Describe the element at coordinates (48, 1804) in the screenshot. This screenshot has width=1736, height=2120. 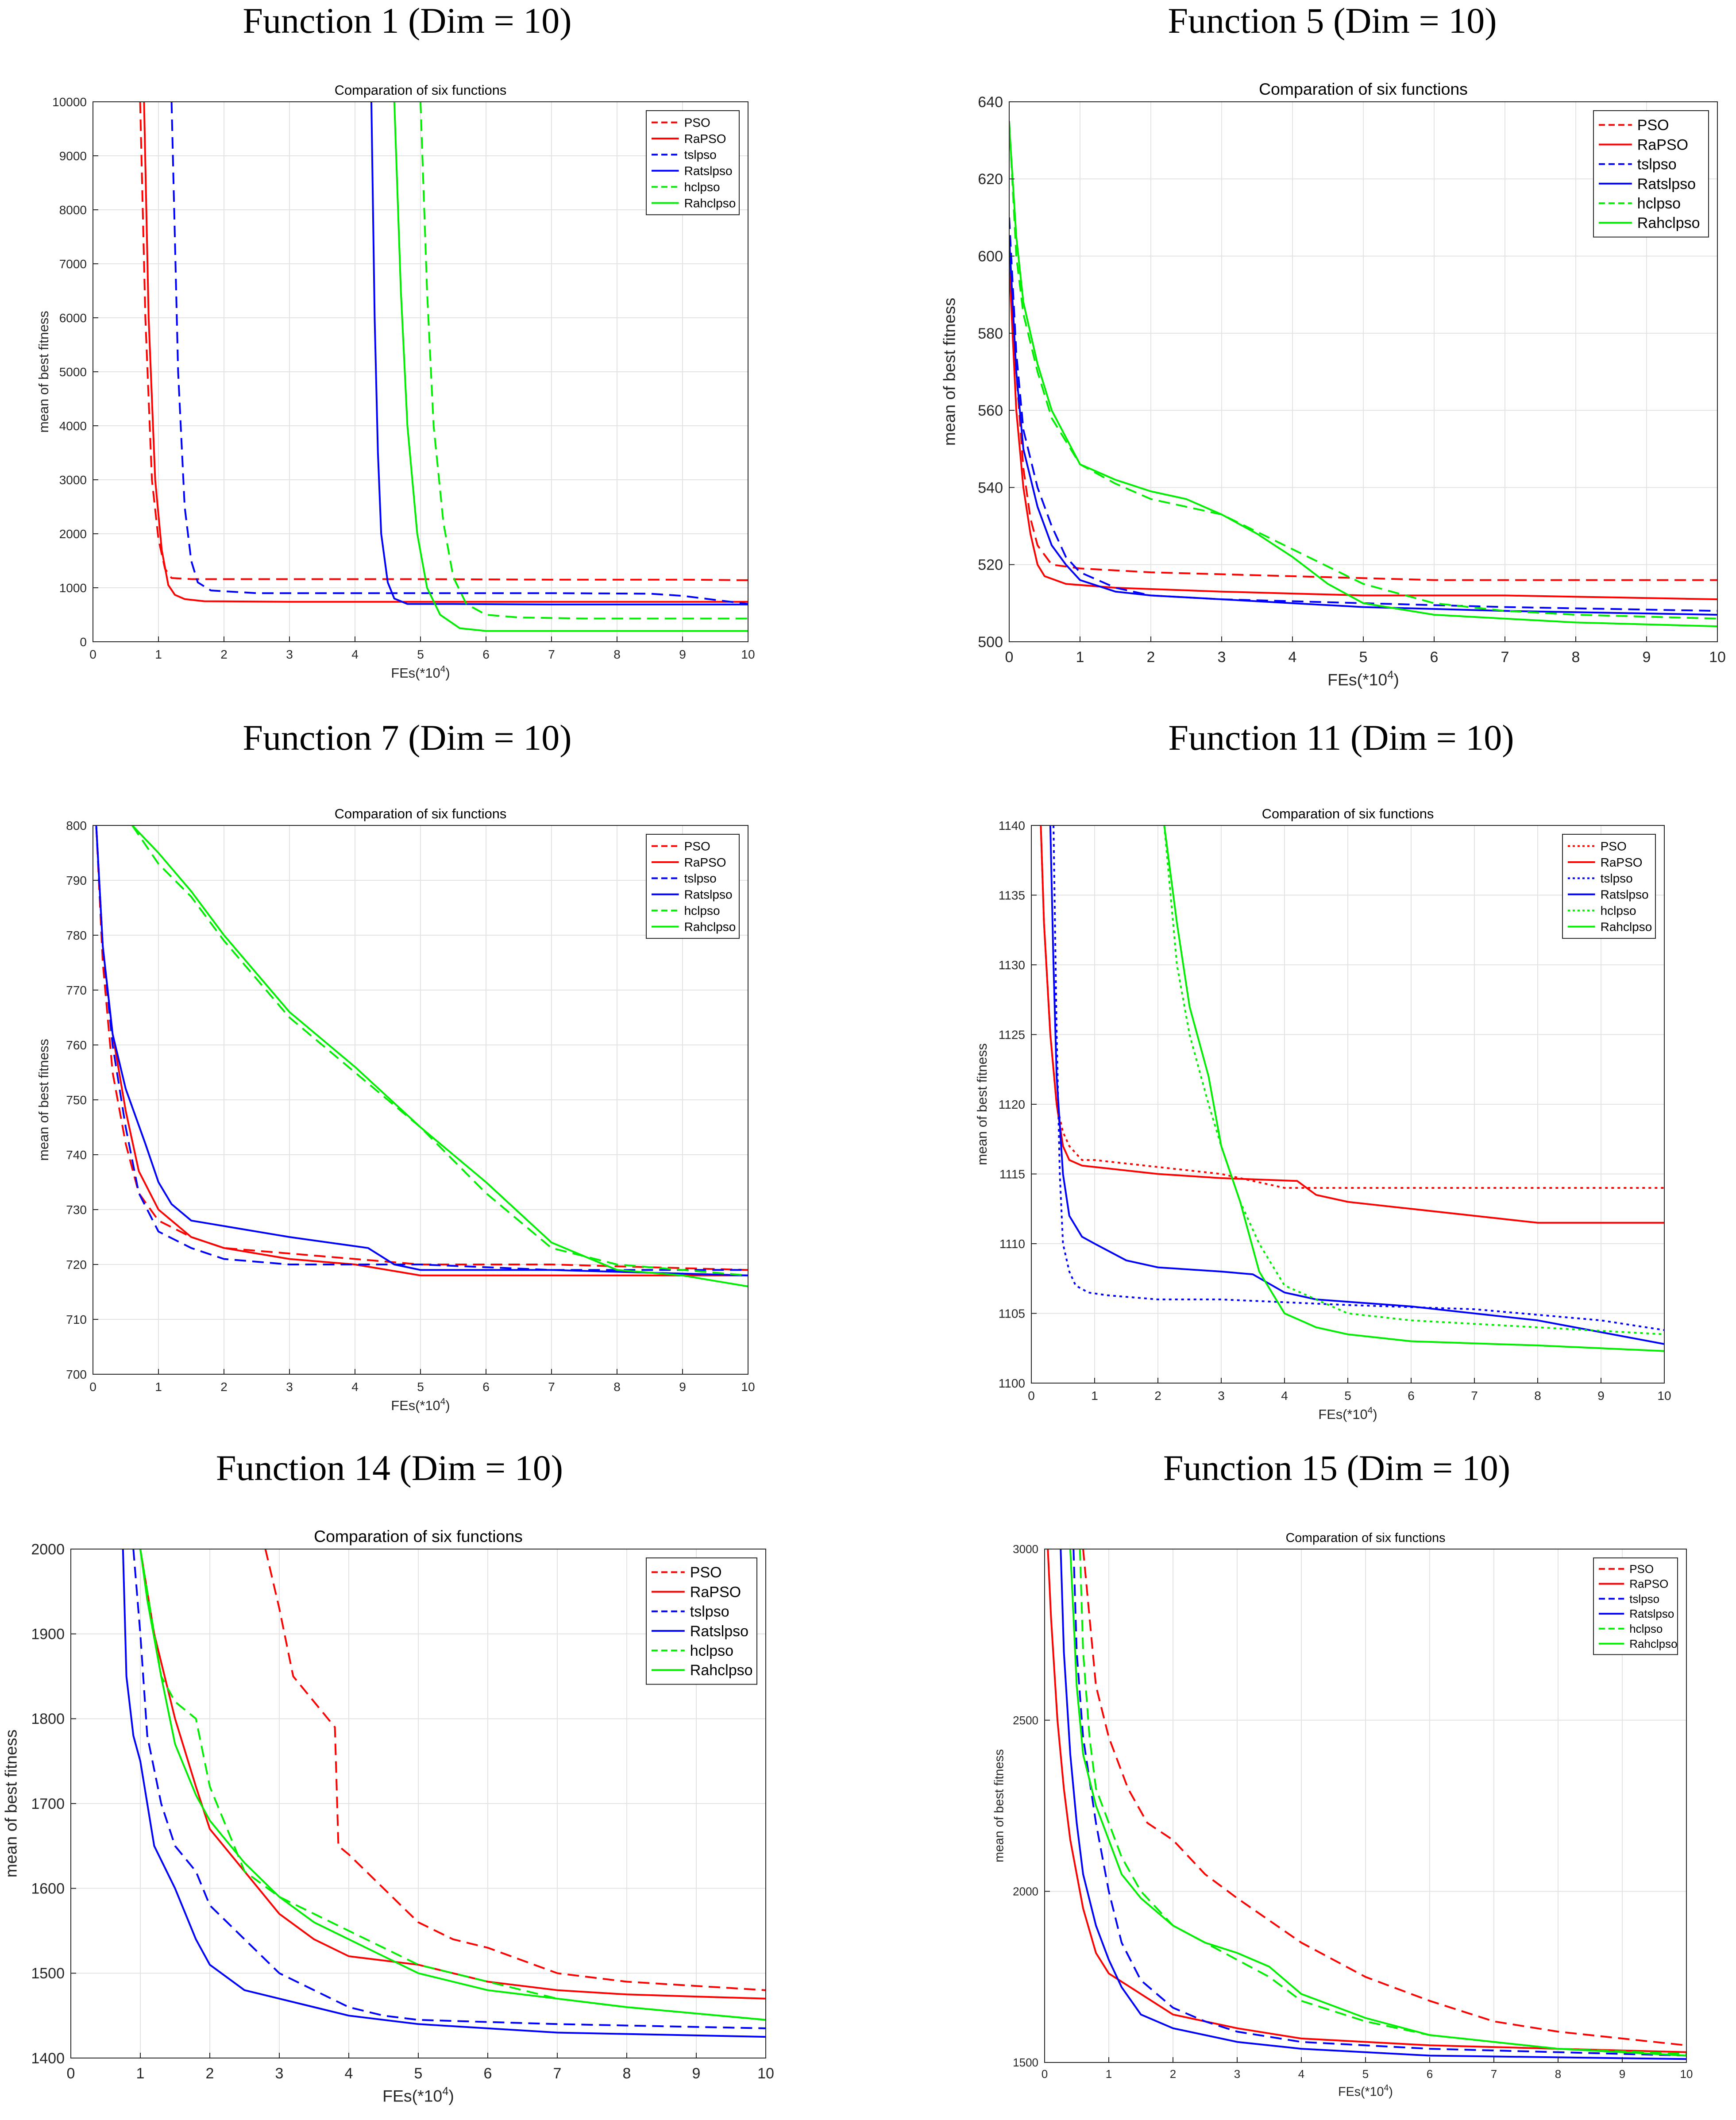
I see `y-tick-label: 1700` at that location.